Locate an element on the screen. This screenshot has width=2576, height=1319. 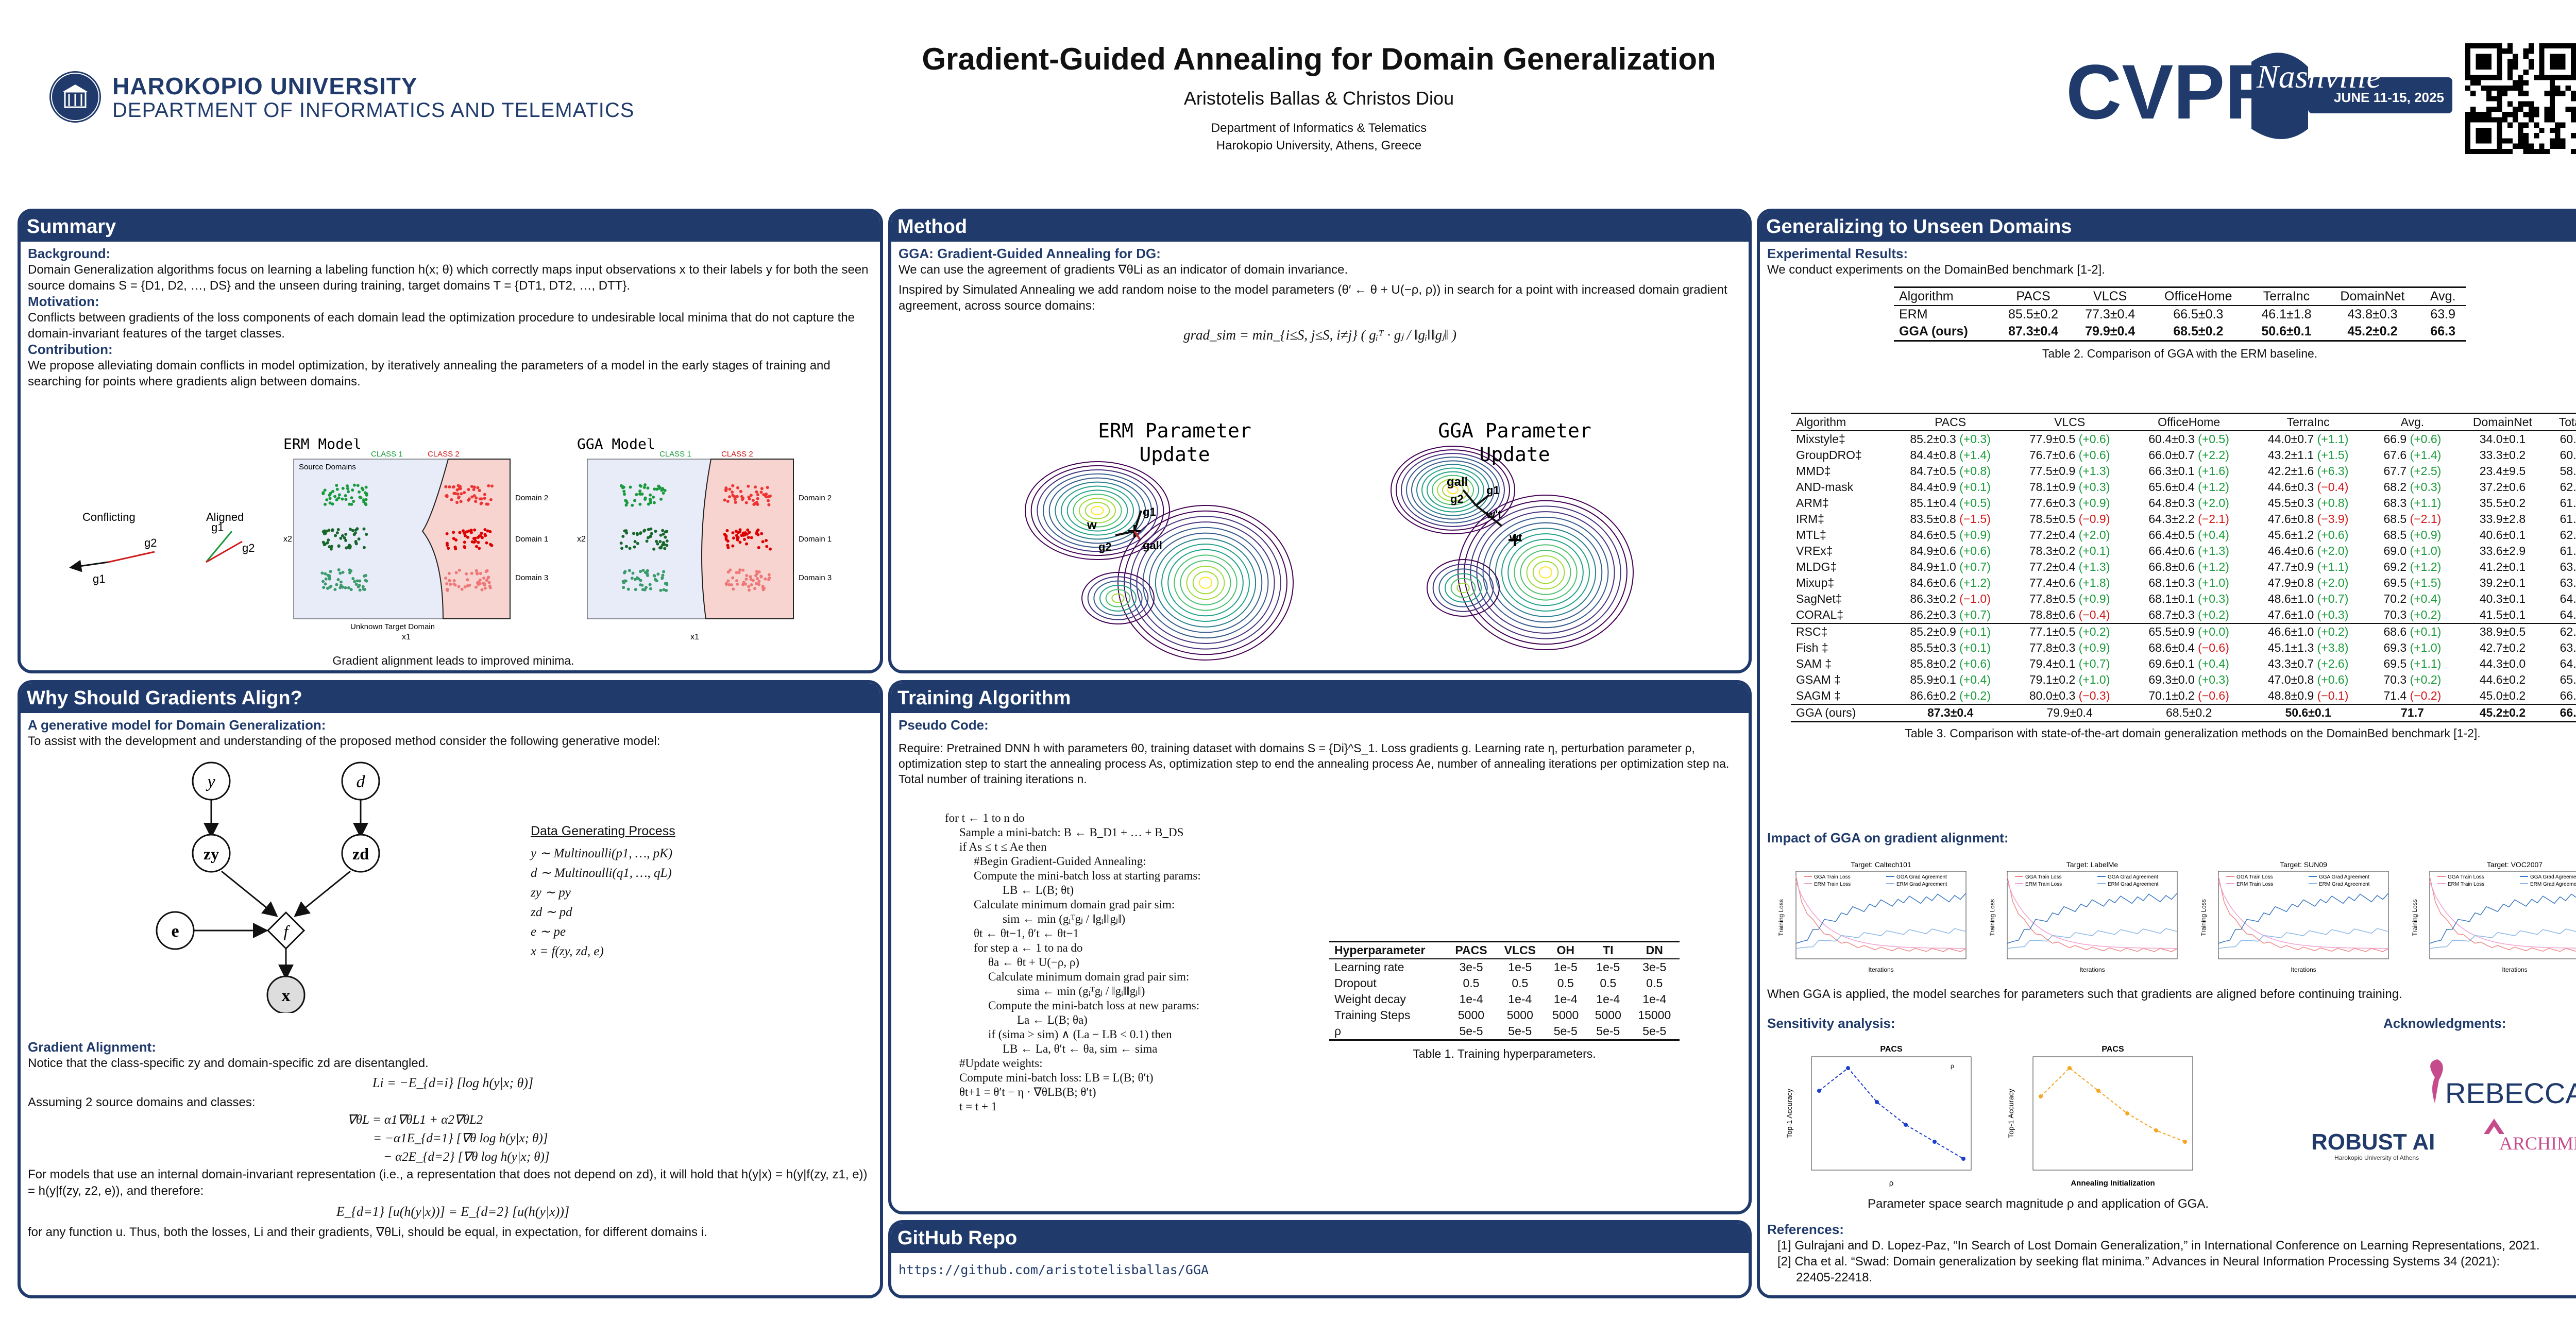
table-cell: 23.4±9.5 is located at coordinates (2502, 471).